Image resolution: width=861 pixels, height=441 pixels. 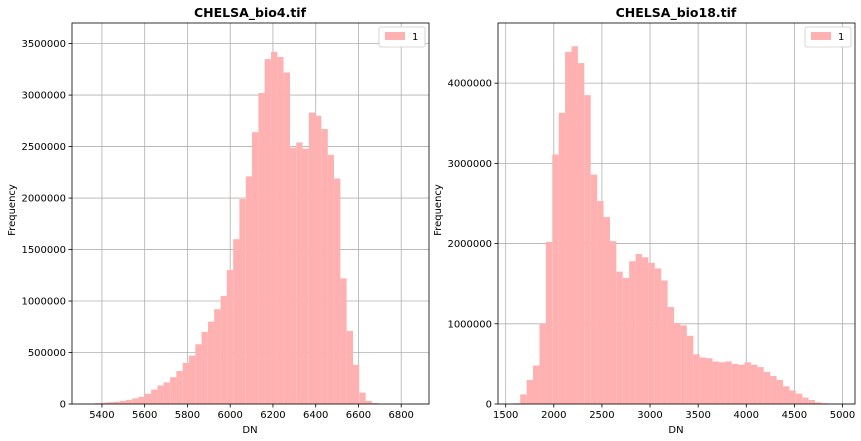 What do you see at coordinates (505, 415) in the screenshot?
I see `x-tick-label: 1500` at bounding box center [505, 415].